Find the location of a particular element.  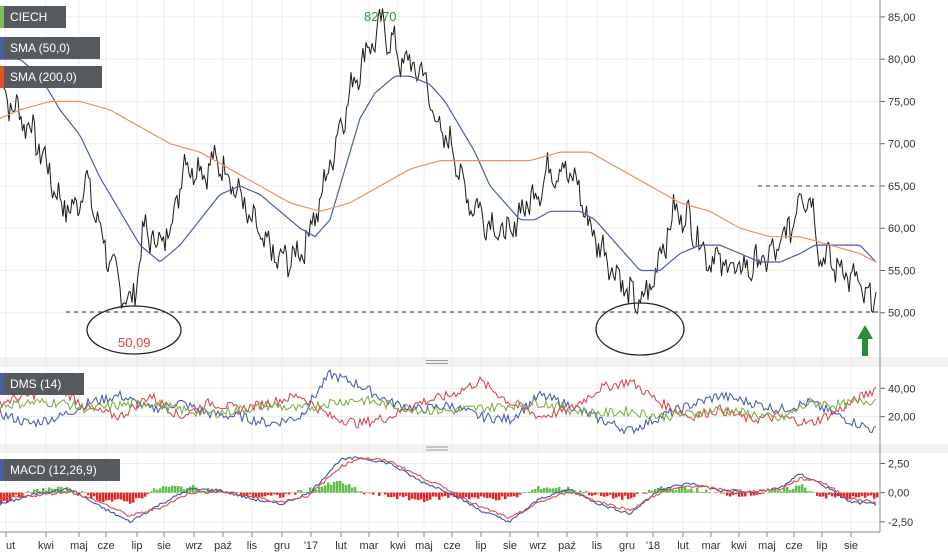

dms-adx-line is located at coordinates (438, 409).